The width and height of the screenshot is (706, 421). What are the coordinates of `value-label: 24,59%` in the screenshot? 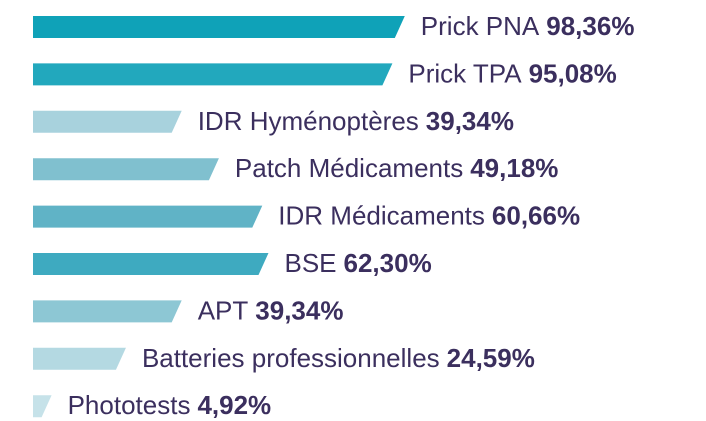 It's located at (491, 358).